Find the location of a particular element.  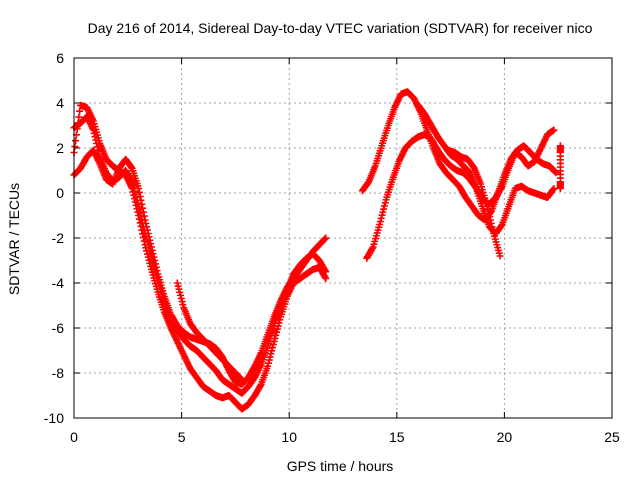

y-tick-label: 6 is located at coordinates (60, 58).